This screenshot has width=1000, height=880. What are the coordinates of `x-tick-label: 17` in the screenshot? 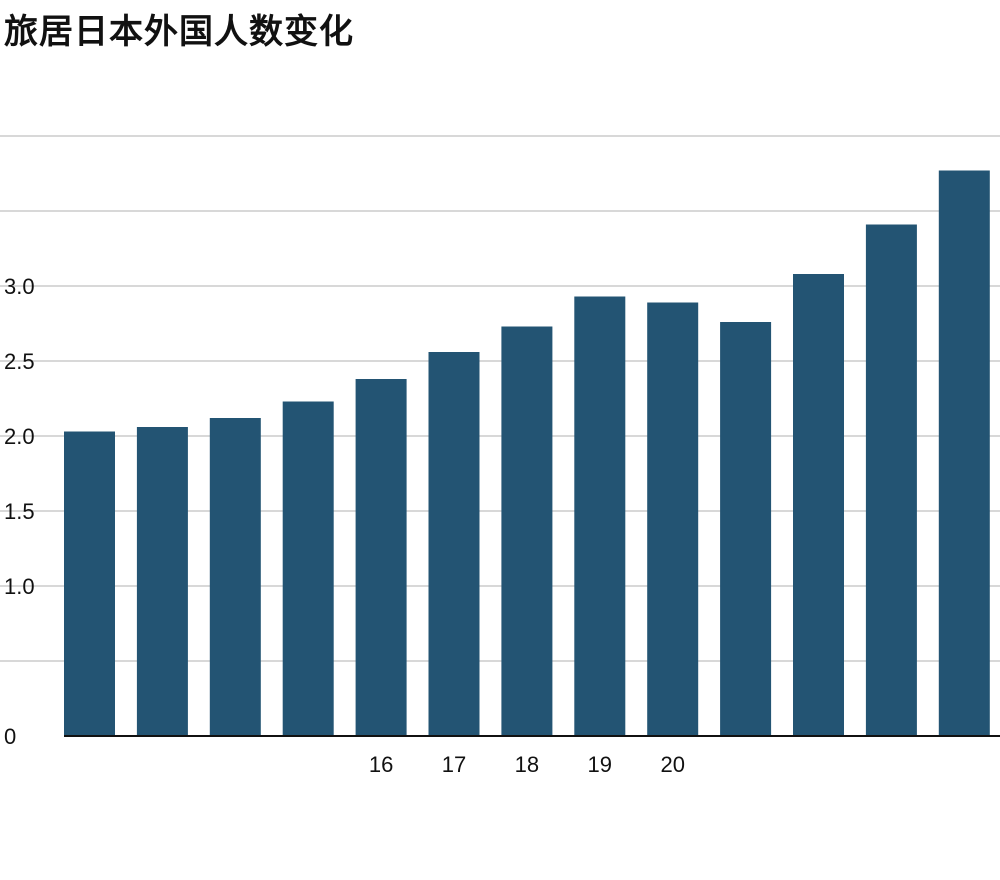 It's located at (454, 764).